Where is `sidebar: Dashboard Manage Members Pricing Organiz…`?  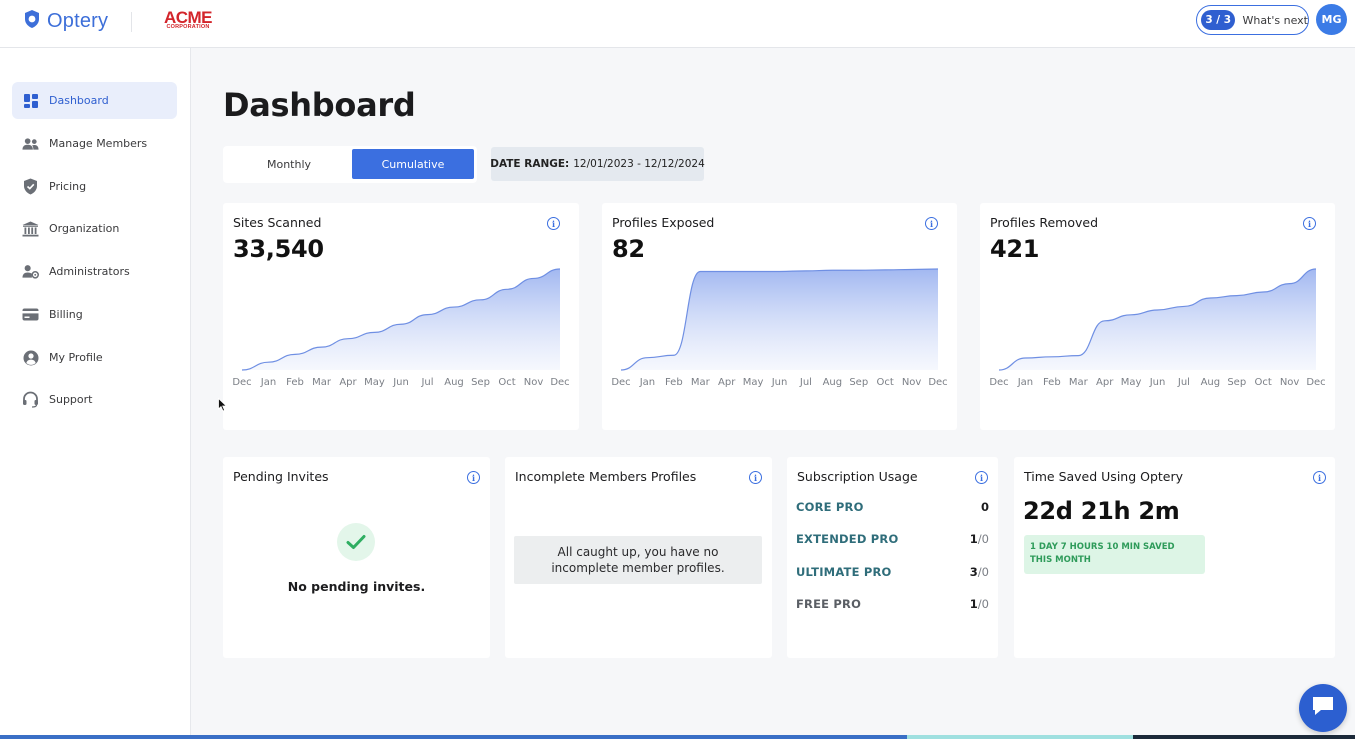 sidebar: Dashboard Manage Members Pricing Organiz… is located at coordinates (95, 393).